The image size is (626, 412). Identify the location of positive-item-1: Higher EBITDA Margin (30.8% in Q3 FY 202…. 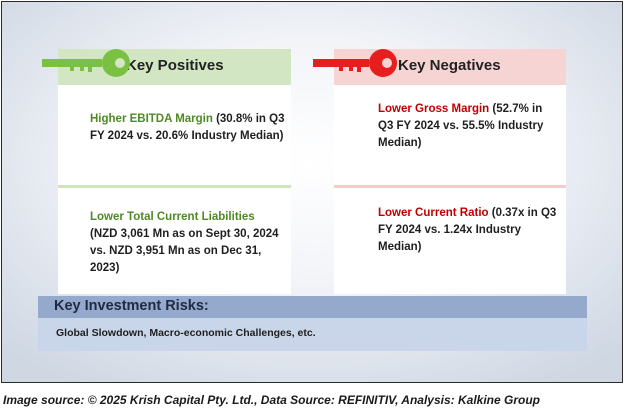
(187, 128).